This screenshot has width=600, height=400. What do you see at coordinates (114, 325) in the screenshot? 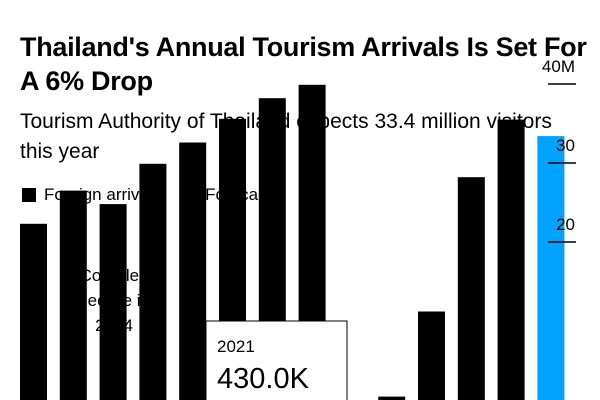
I see `annotation-line-3: 2014` at bounding box center [114, 325].